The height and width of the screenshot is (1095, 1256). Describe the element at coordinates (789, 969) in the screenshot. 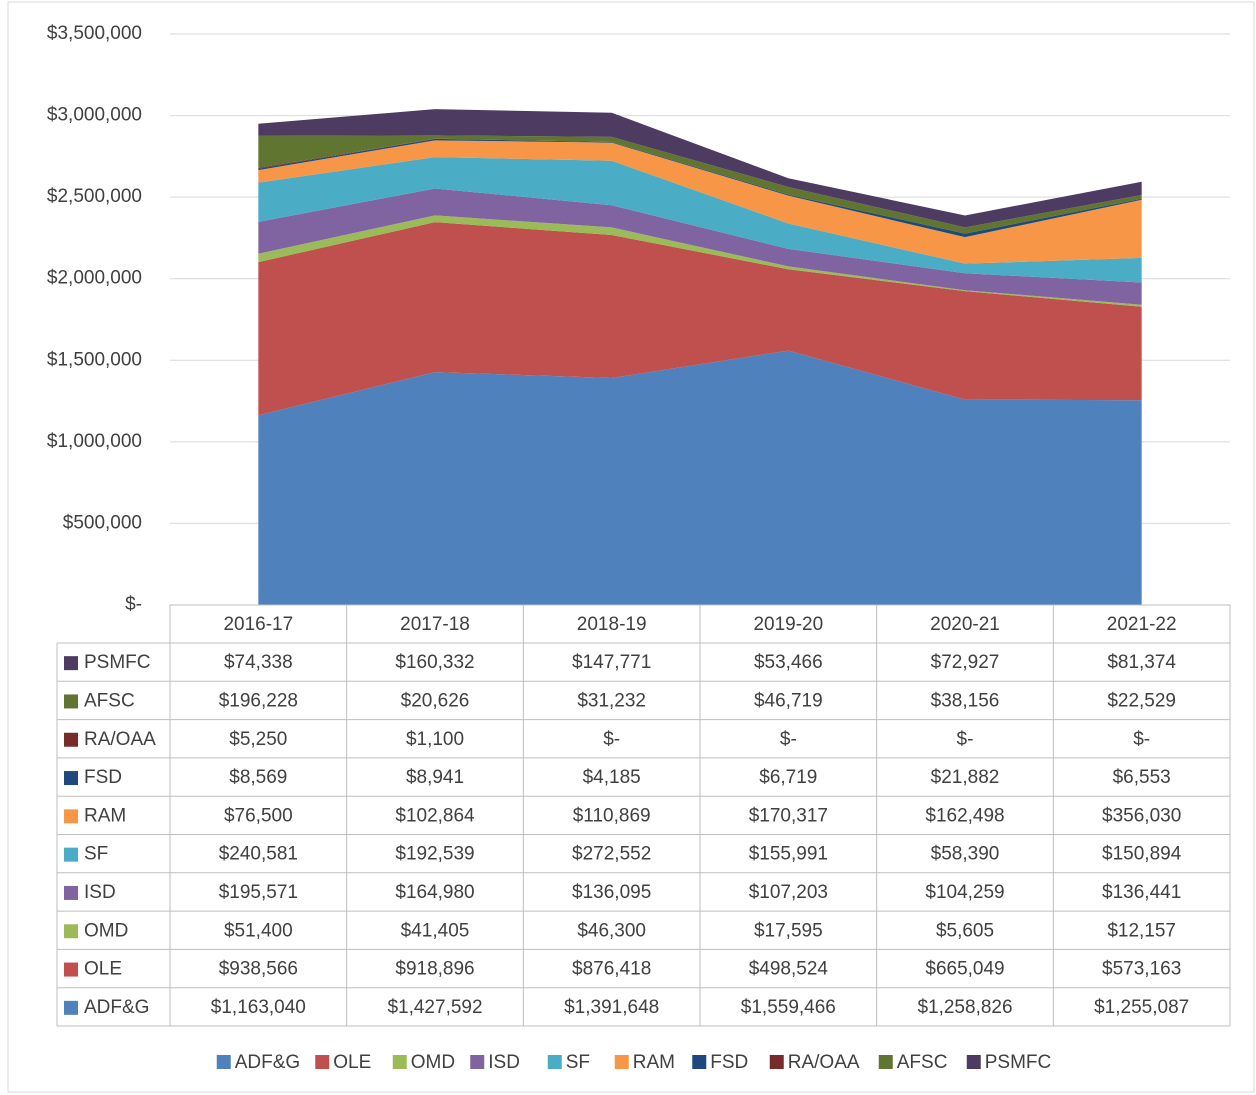

I see `table-cell: $498,524` at that location.